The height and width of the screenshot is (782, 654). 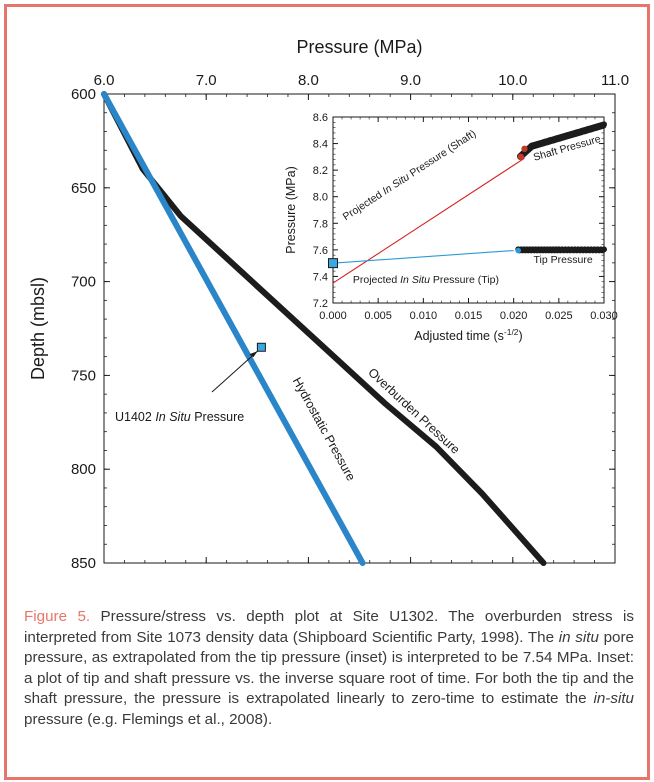 I want to click on shaft-pressure-point, so click(x=604, y=124).